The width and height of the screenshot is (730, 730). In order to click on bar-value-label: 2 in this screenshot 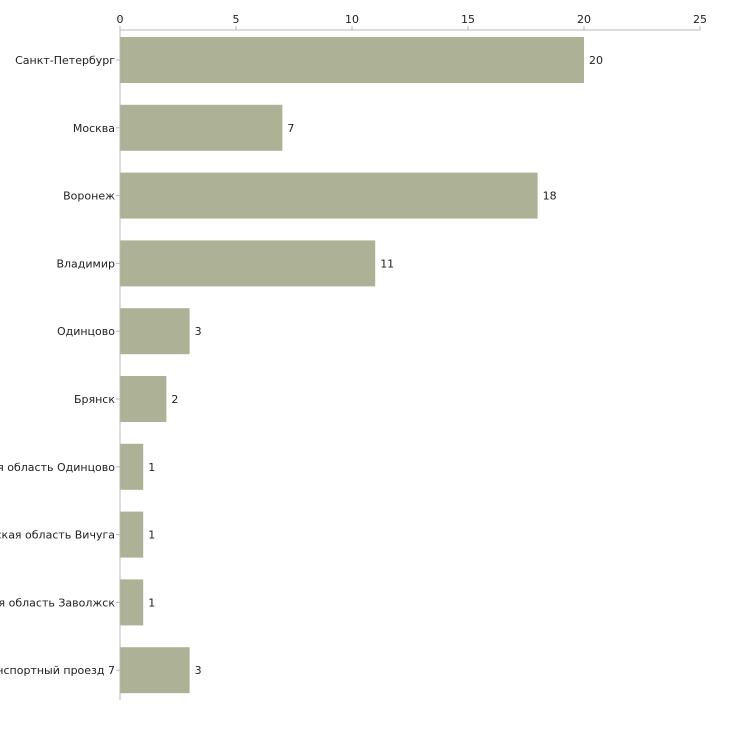, I will do `click(174, 399)`.